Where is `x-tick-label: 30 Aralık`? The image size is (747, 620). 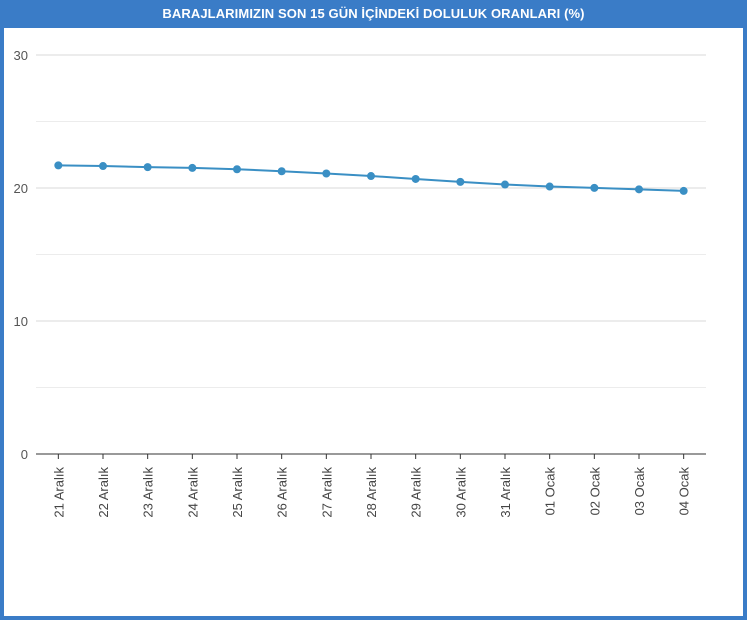
x-tick-label: 30 Aralık is located at coordinates (460, 492).